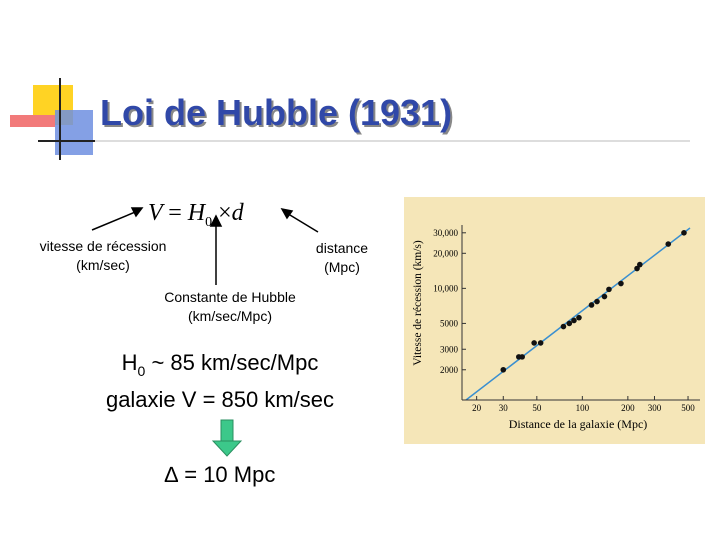 This screenshot has width=720, height=540. I want to click on title-shadow: Loi de Hubble (1931), so click(278, 114).